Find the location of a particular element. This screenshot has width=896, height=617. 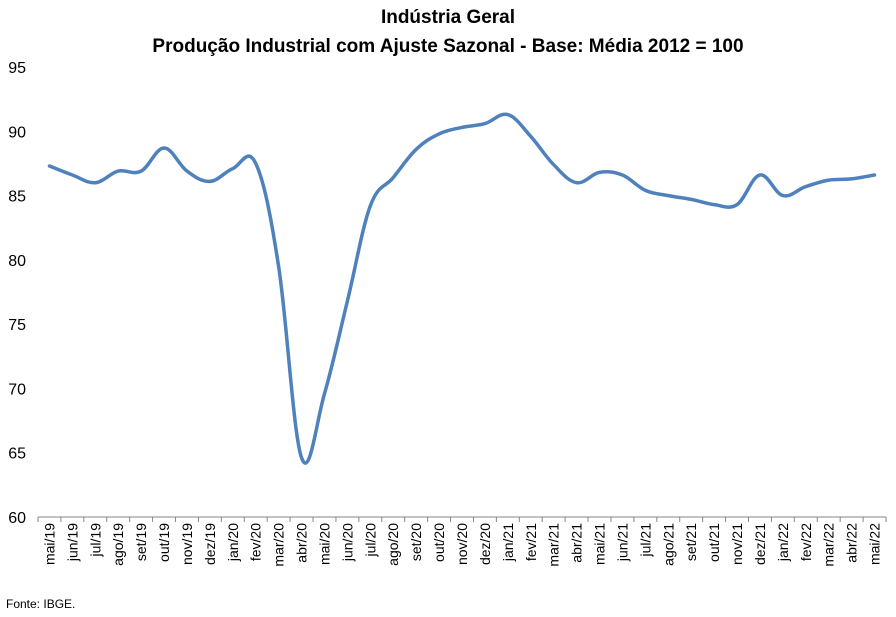

y-tick-label: 80 is located at coordinates (17, 261).